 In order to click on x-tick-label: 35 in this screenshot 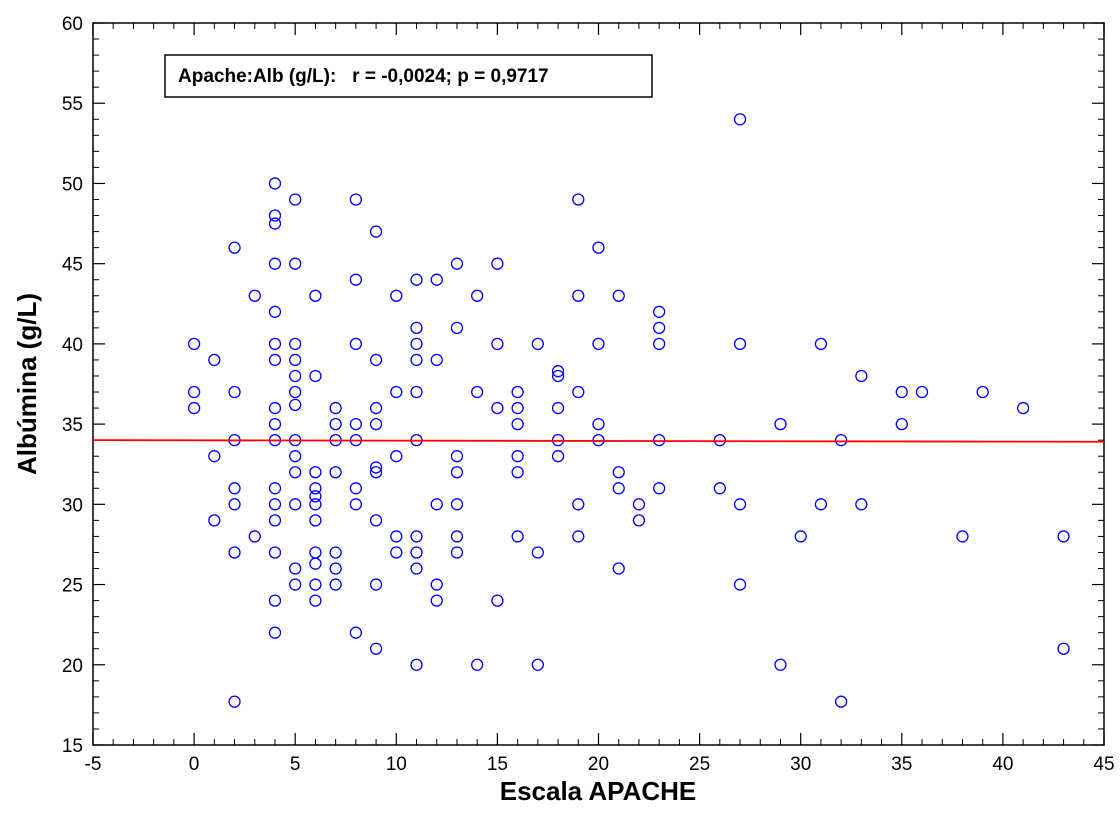, I will do `click(901, 764)`.